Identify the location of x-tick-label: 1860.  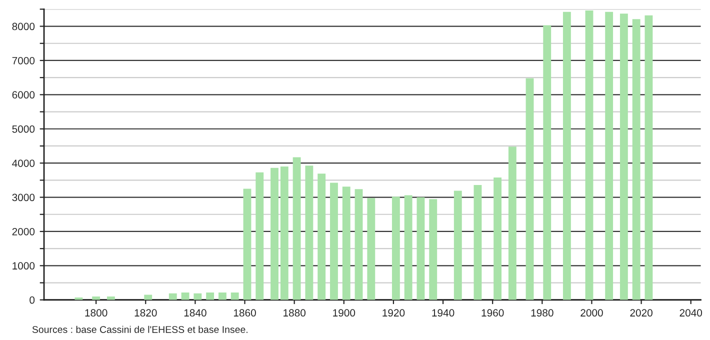
(245, 313).